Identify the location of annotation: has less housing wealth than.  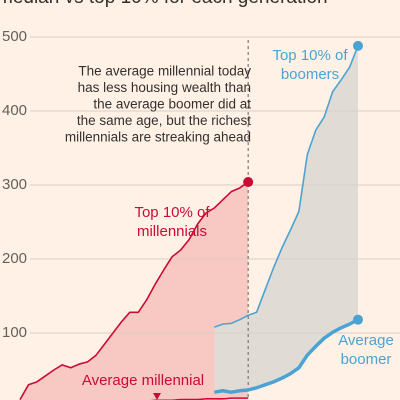
(164, 87).